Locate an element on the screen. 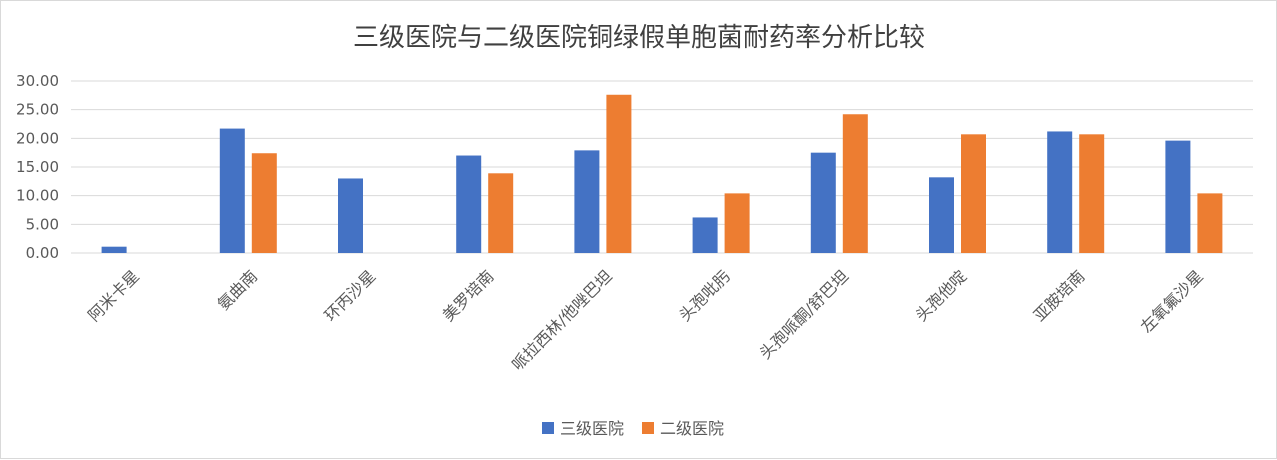 The width and height of the screenshot is (1277, 460). category-label: 亚胺培南 is located at coordinates (1059, 295).